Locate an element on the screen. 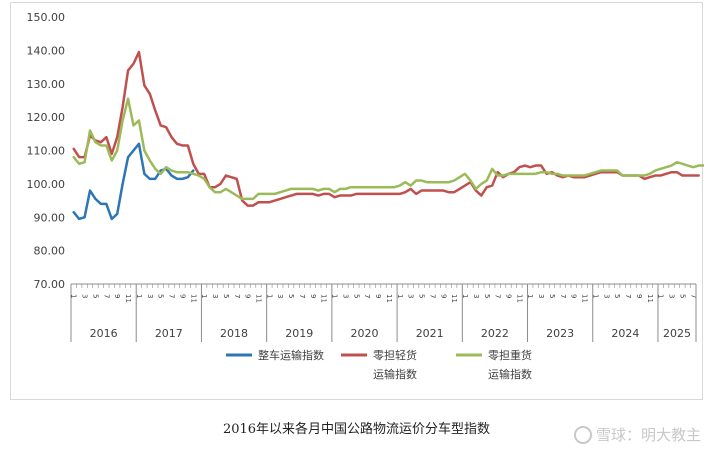 The height and width of the screenshot is (455, 713). legend-label: 零担轻货 is located at coordinates (395, 355).